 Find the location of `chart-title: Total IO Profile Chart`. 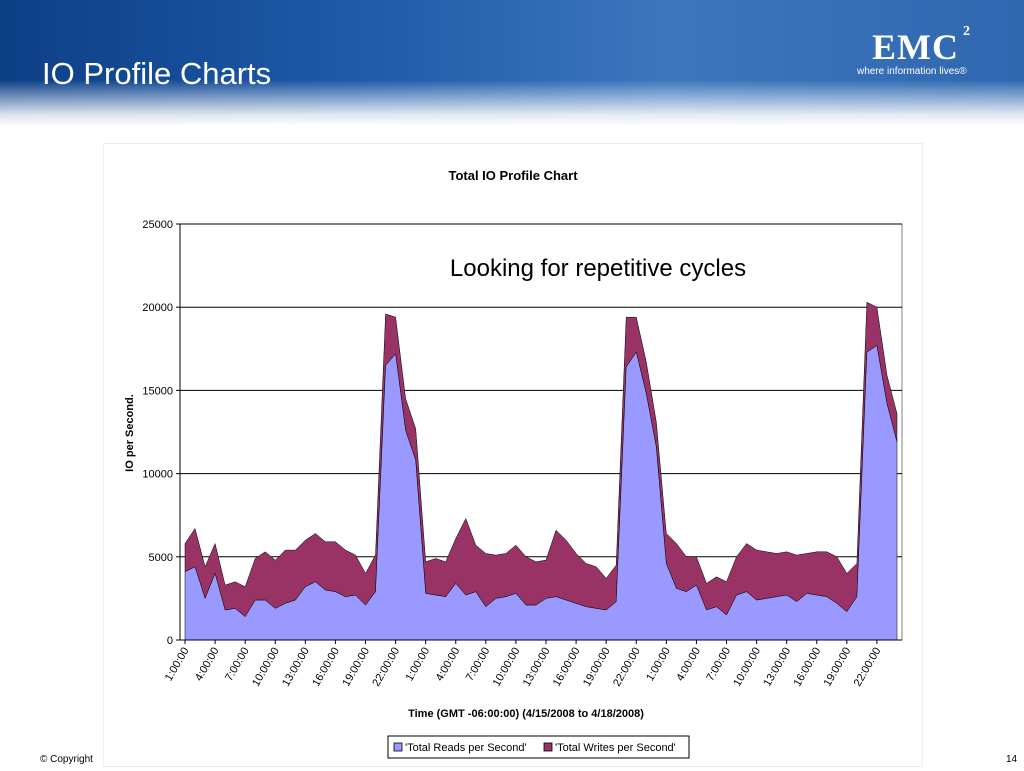

chart-title: Total IO Profile Chart is located at coordinates (513, 175).